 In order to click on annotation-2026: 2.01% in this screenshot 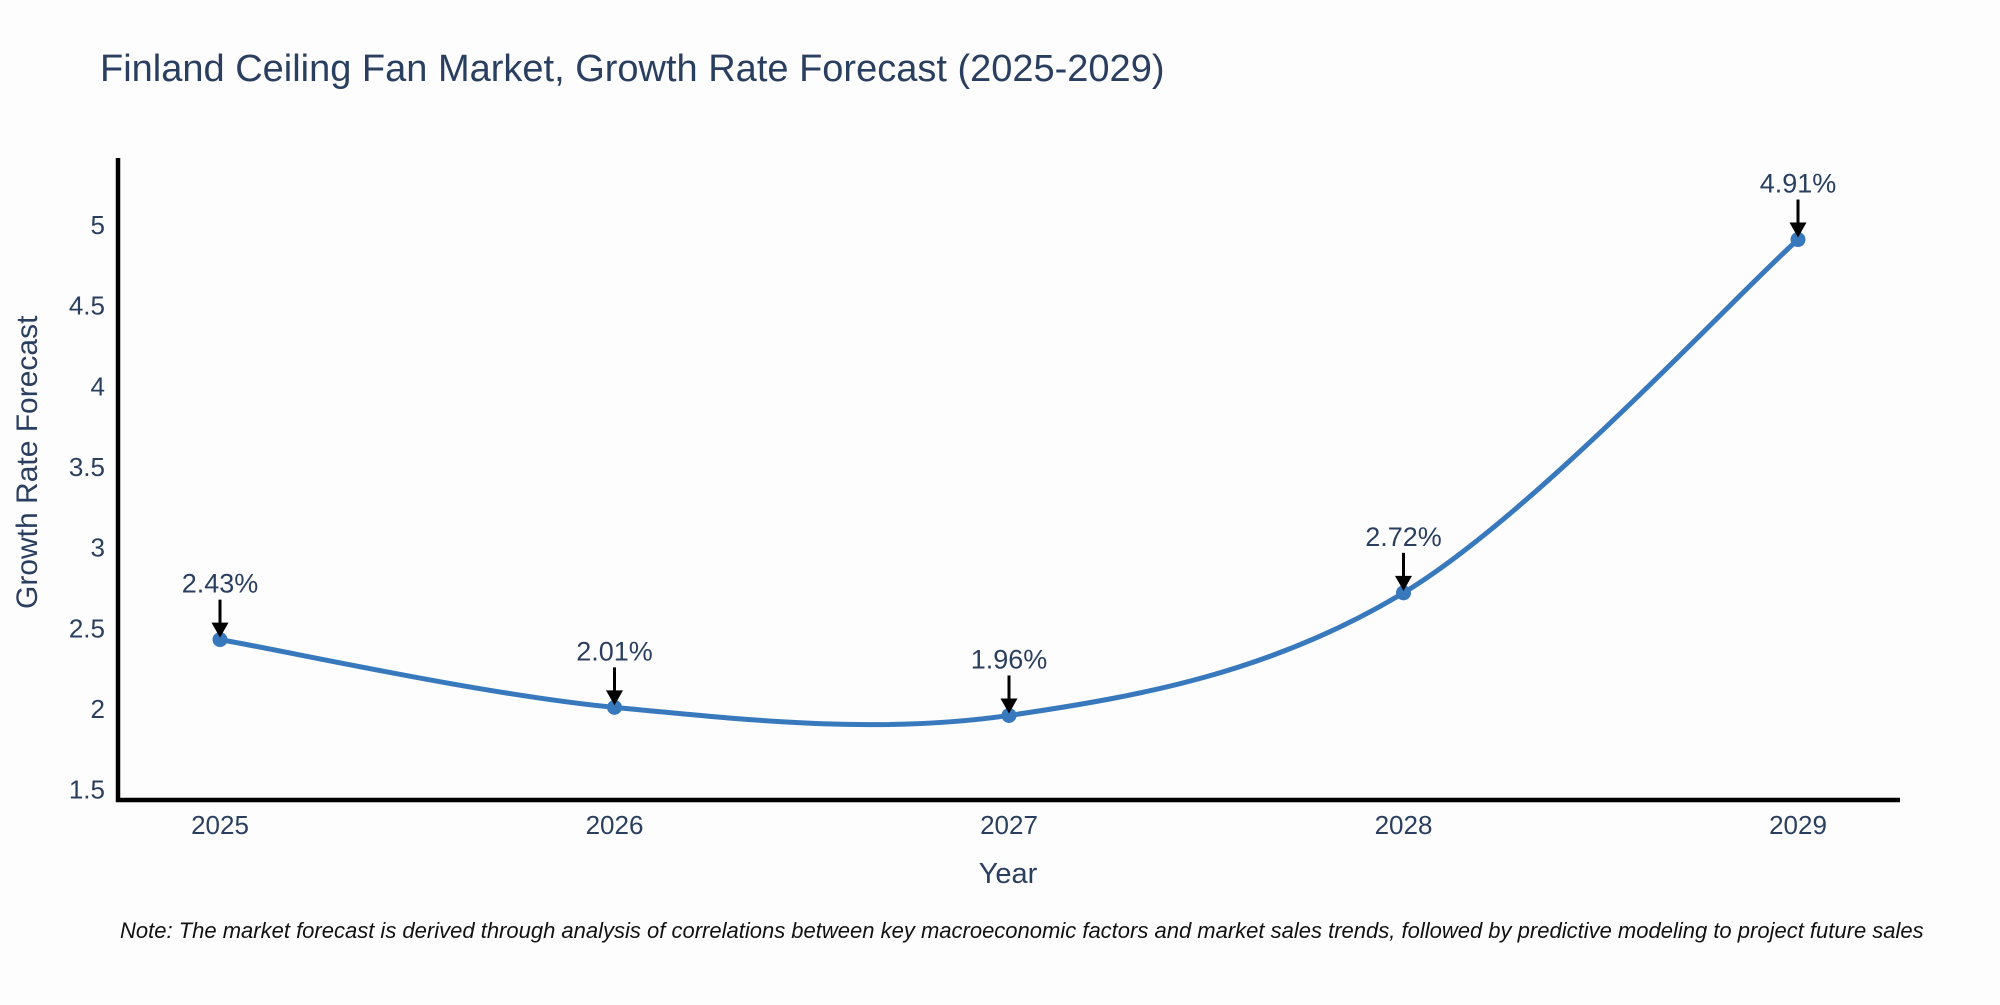, I will do `click(614, 671)`.